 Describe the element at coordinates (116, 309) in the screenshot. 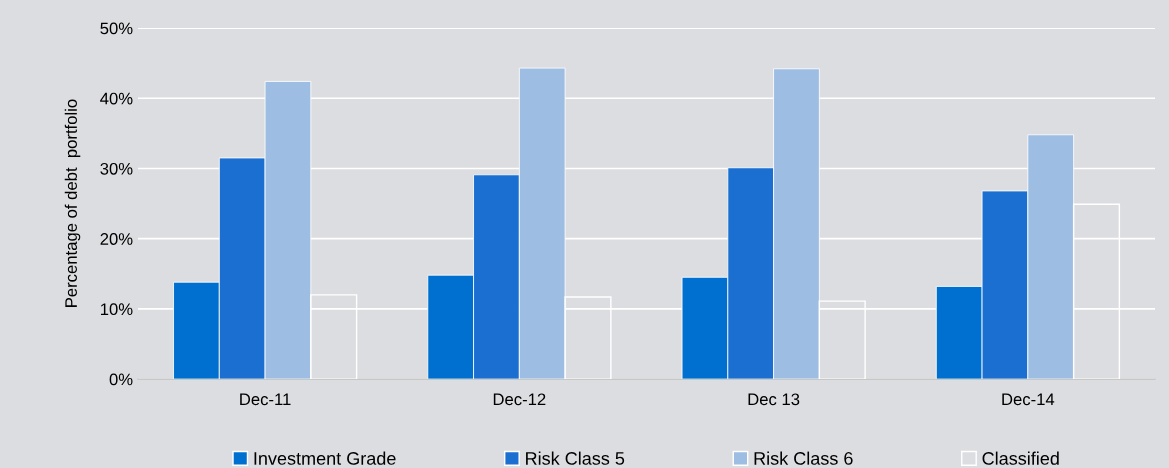

I see `y-tick-label: 10%` at that location.